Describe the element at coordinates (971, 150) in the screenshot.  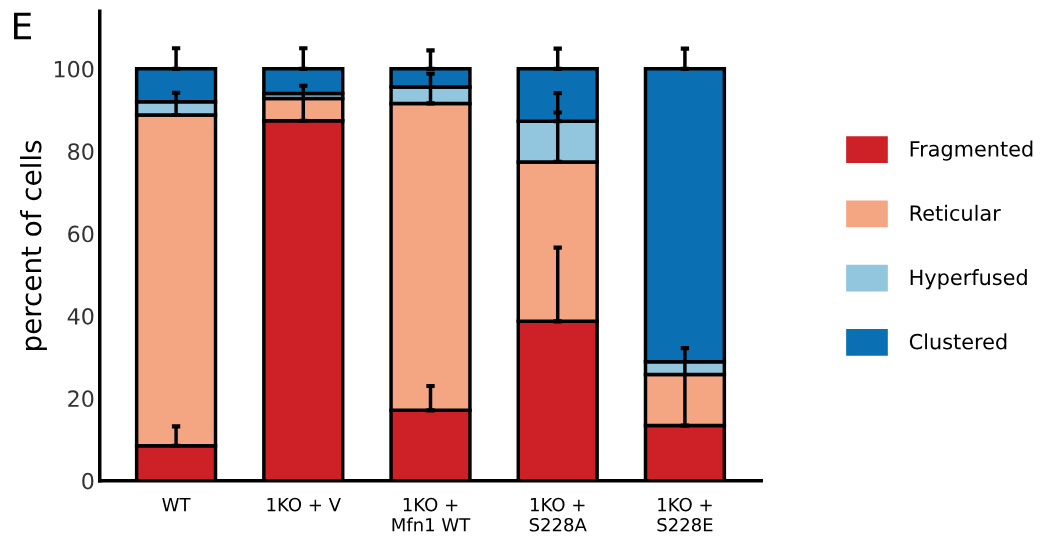
I see `legend-label: Fragmented` at that location.